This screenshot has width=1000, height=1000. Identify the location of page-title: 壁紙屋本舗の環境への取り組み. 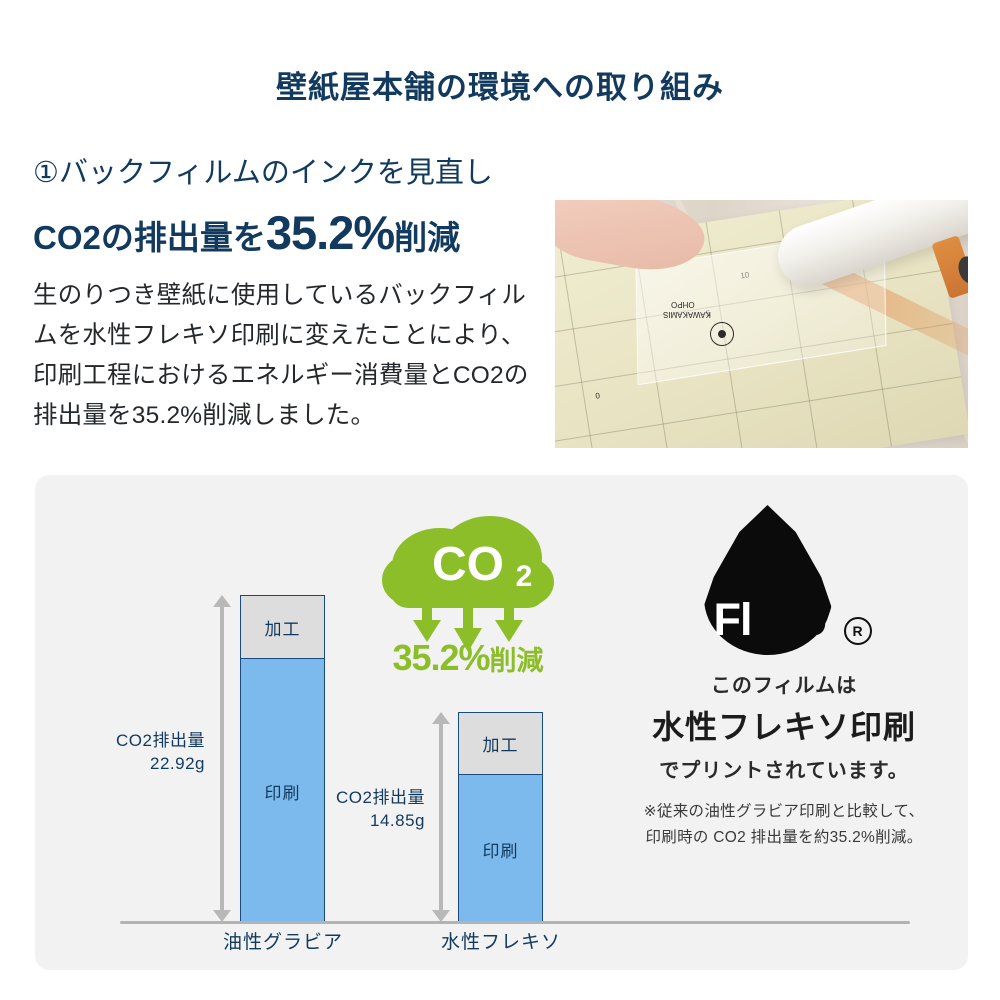
(500, 87).